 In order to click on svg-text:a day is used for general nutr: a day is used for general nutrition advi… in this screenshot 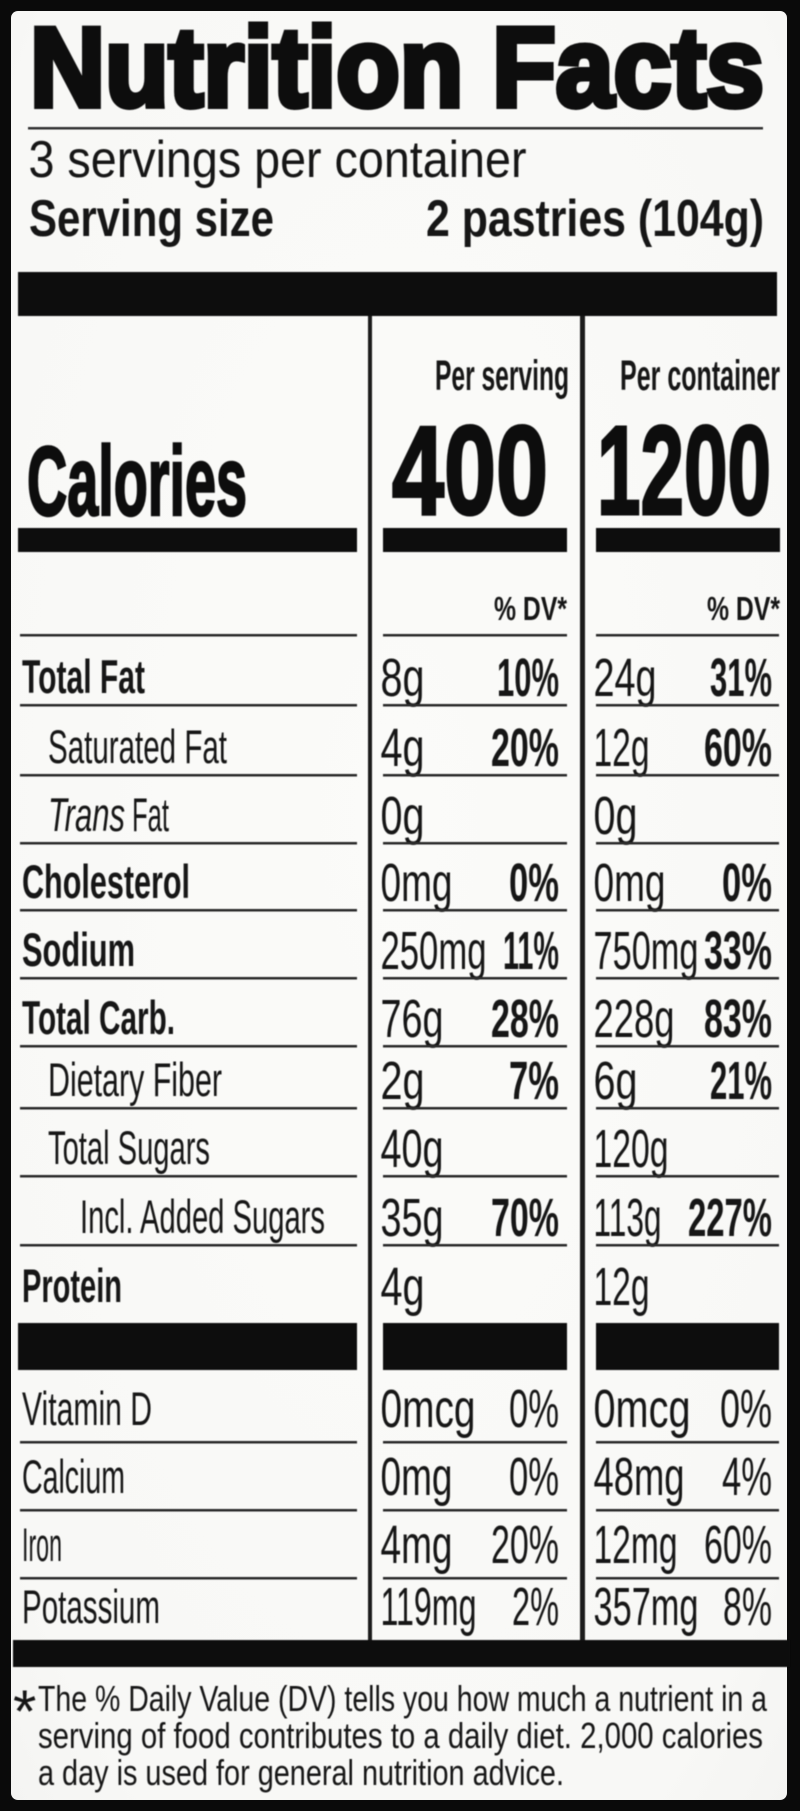, I will do `click(301, 1772)`.